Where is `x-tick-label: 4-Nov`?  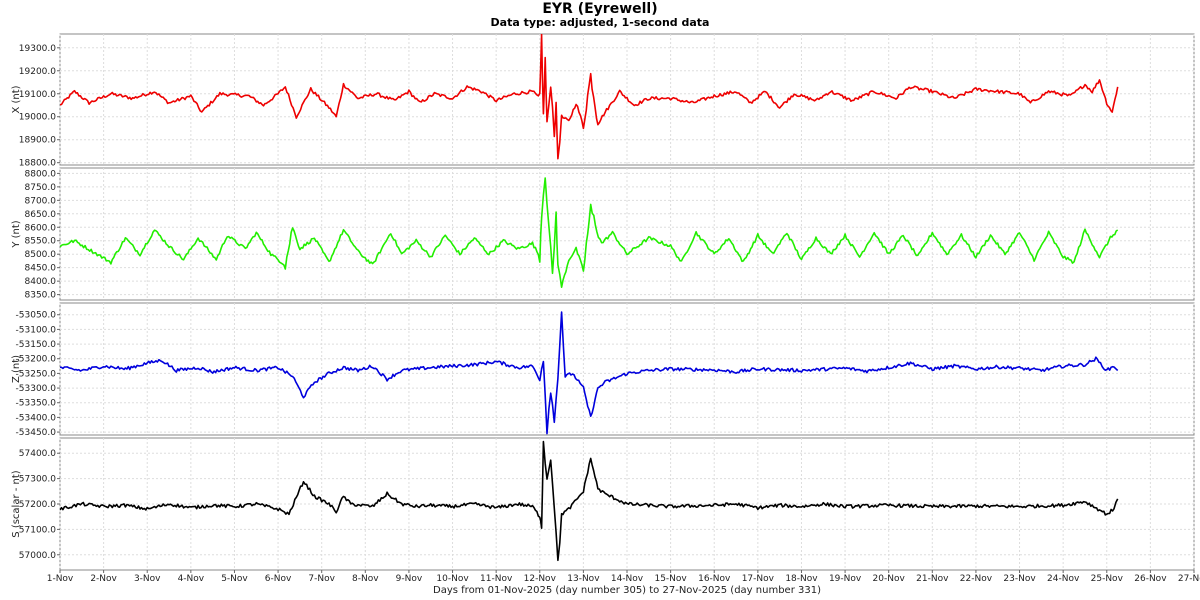
x-tick-label: 4-Nov is located at coordinates (191, 579).